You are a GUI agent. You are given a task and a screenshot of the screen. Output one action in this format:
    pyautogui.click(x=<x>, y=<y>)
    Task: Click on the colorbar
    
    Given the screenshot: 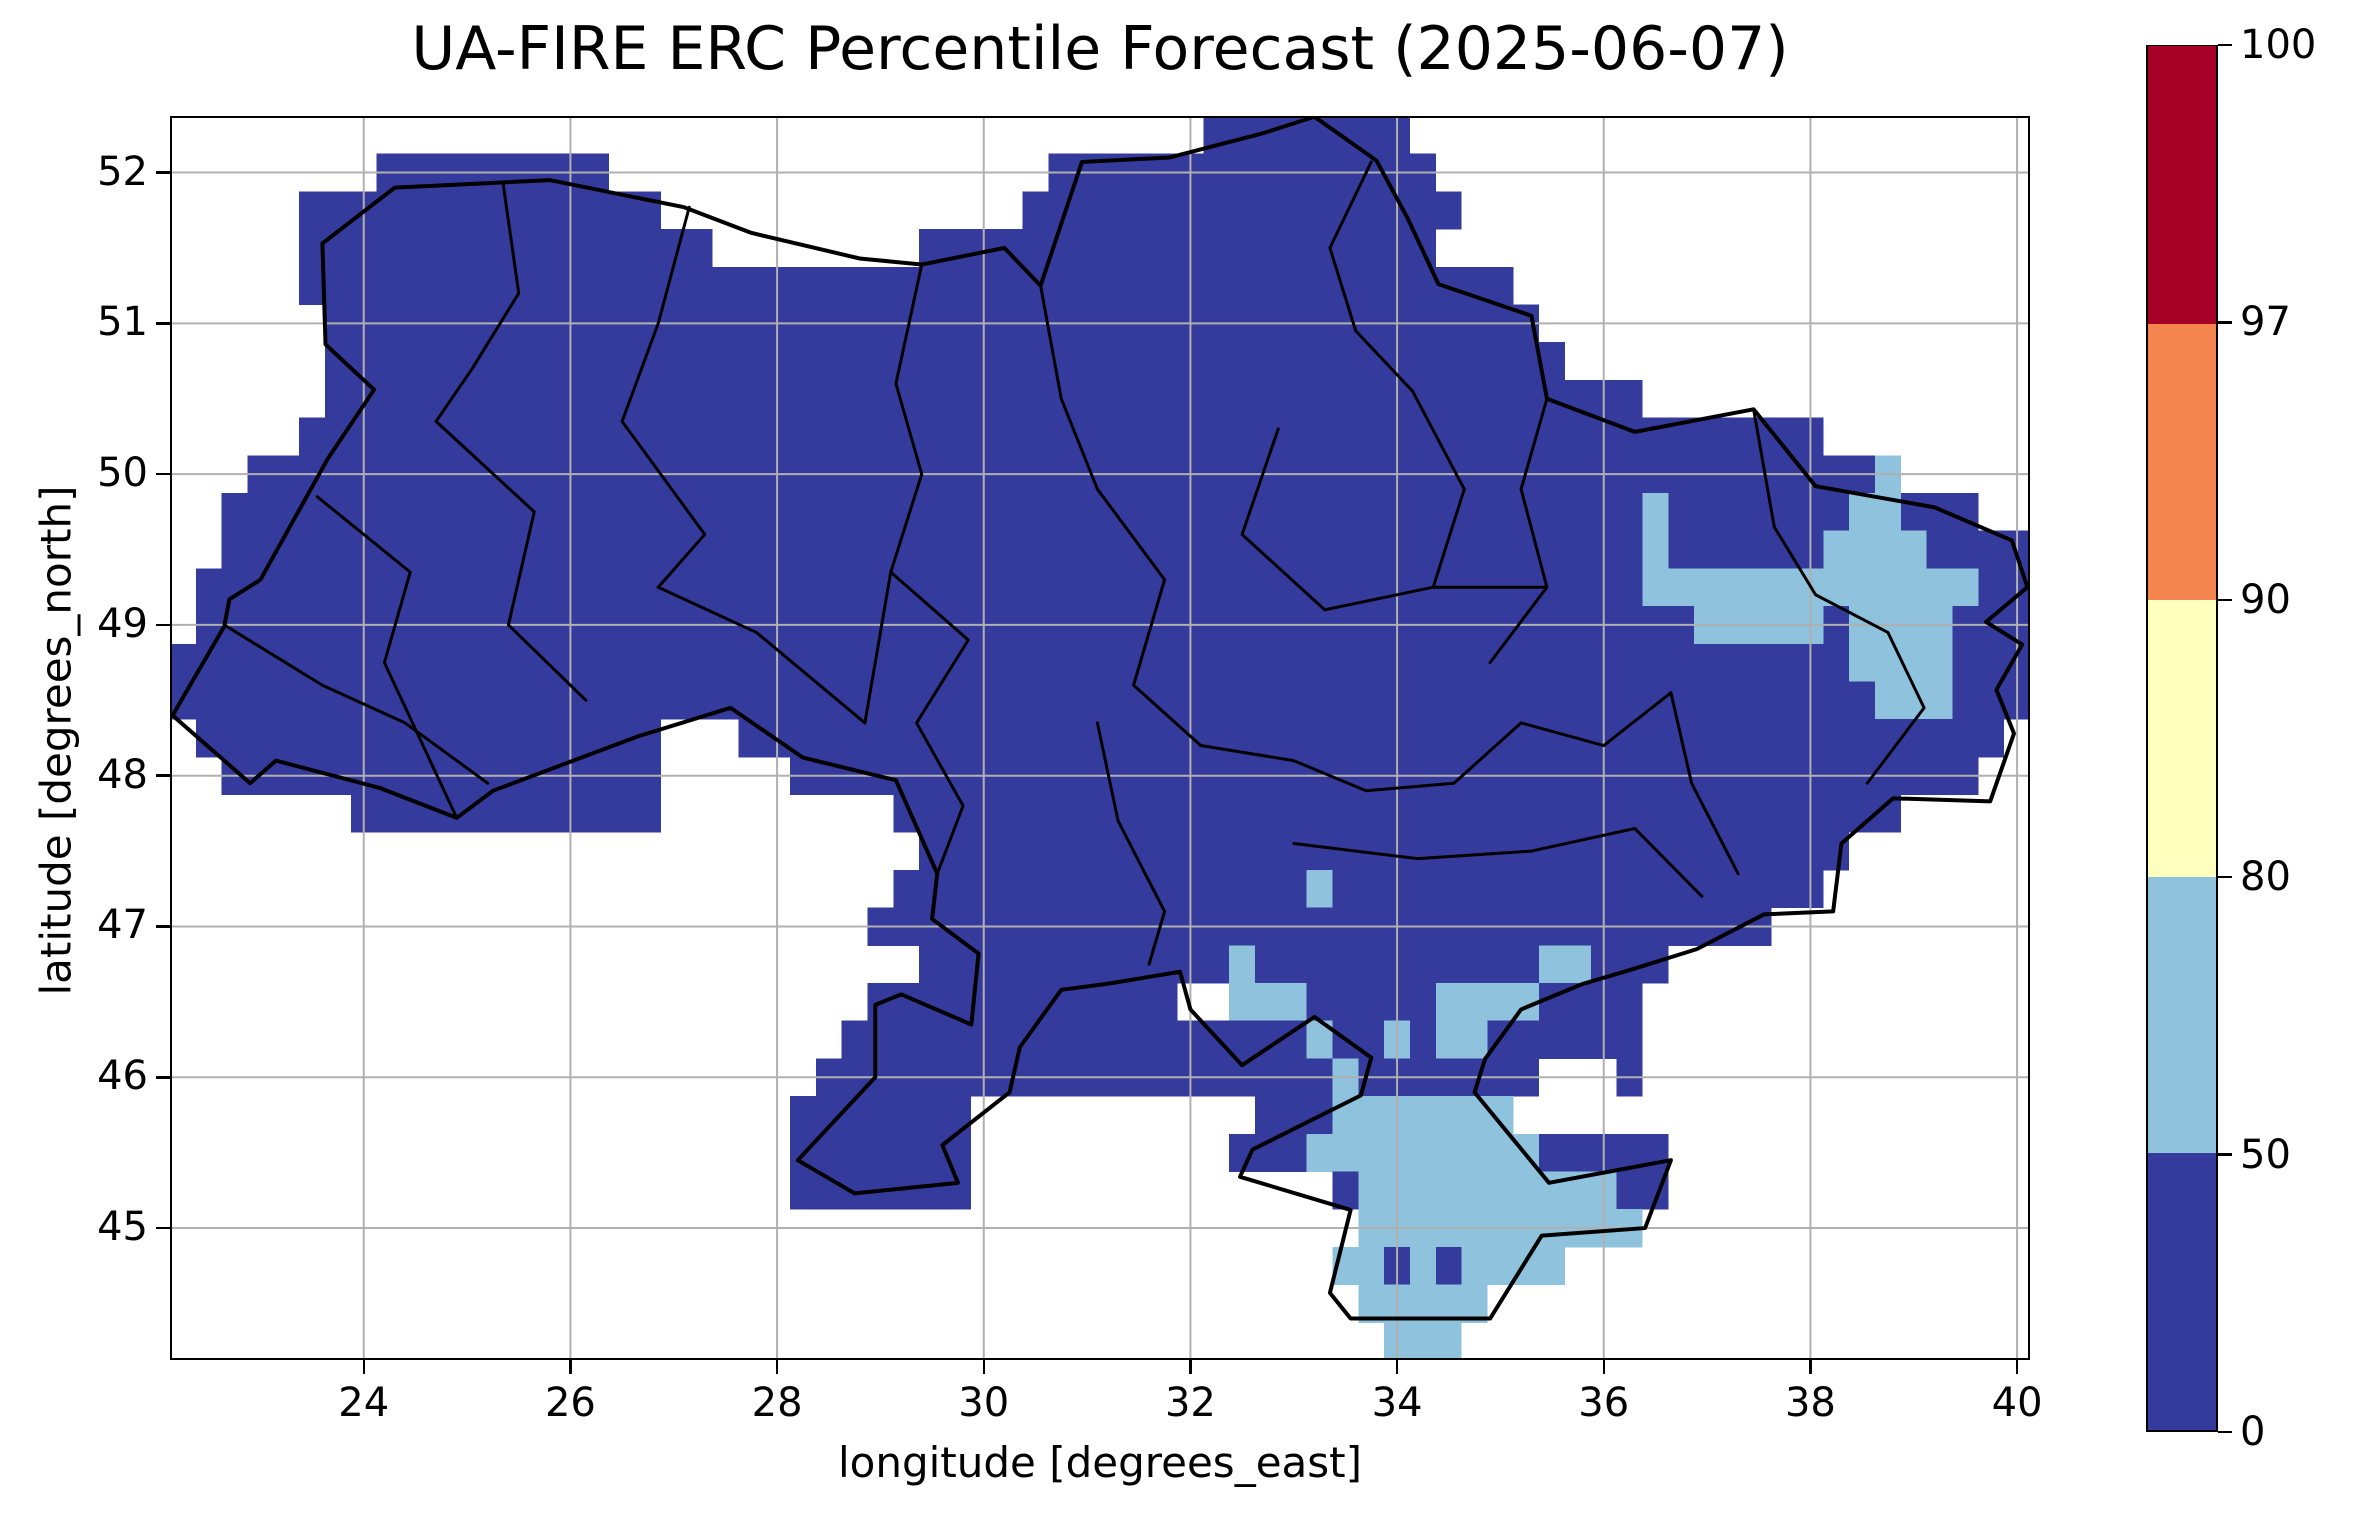 What is the action you would take?
    pyautogui.click(x=2182, y=738)
    